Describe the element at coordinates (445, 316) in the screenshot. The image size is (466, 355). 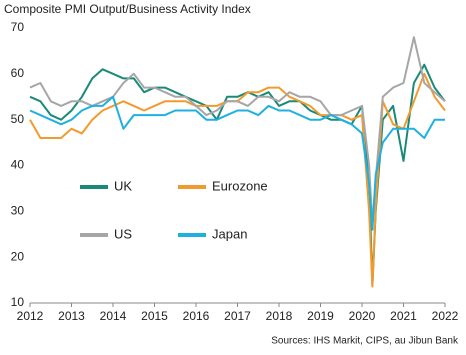
I see `x-tick-label: 2022` at that location.